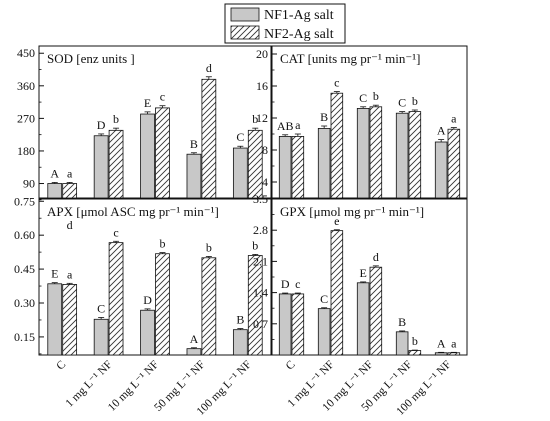 The image size is (550, 421). What do you see at coordinates (26, 86) in the screenshot?
I see `y-tick-label: 360` at bounding box center [26, 86].